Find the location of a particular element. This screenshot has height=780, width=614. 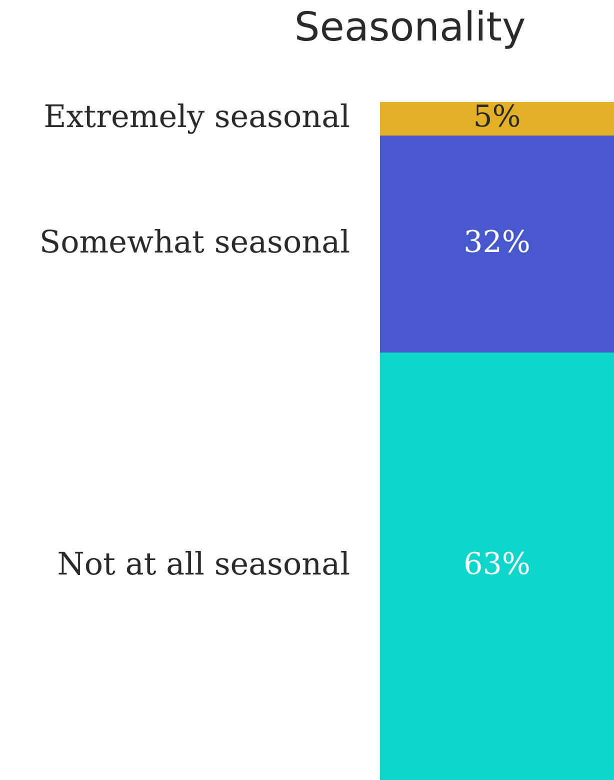

series-label: Not at all seasonal is located at coordinates (203, 564).